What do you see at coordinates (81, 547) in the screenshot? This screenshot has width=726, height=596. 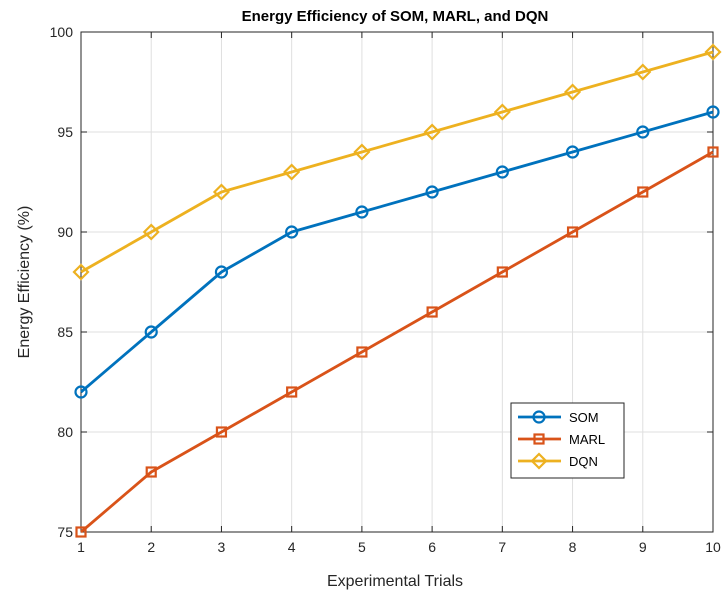 I see `x-tick-label: 1` at bounding box center [81, 547].